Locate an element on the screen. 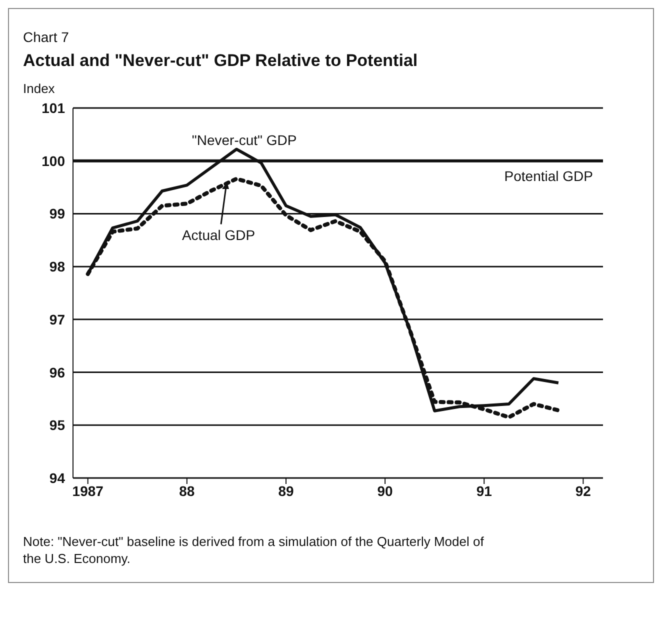  ref-line-label: Potential GDP is located at coordinates (548, 176).